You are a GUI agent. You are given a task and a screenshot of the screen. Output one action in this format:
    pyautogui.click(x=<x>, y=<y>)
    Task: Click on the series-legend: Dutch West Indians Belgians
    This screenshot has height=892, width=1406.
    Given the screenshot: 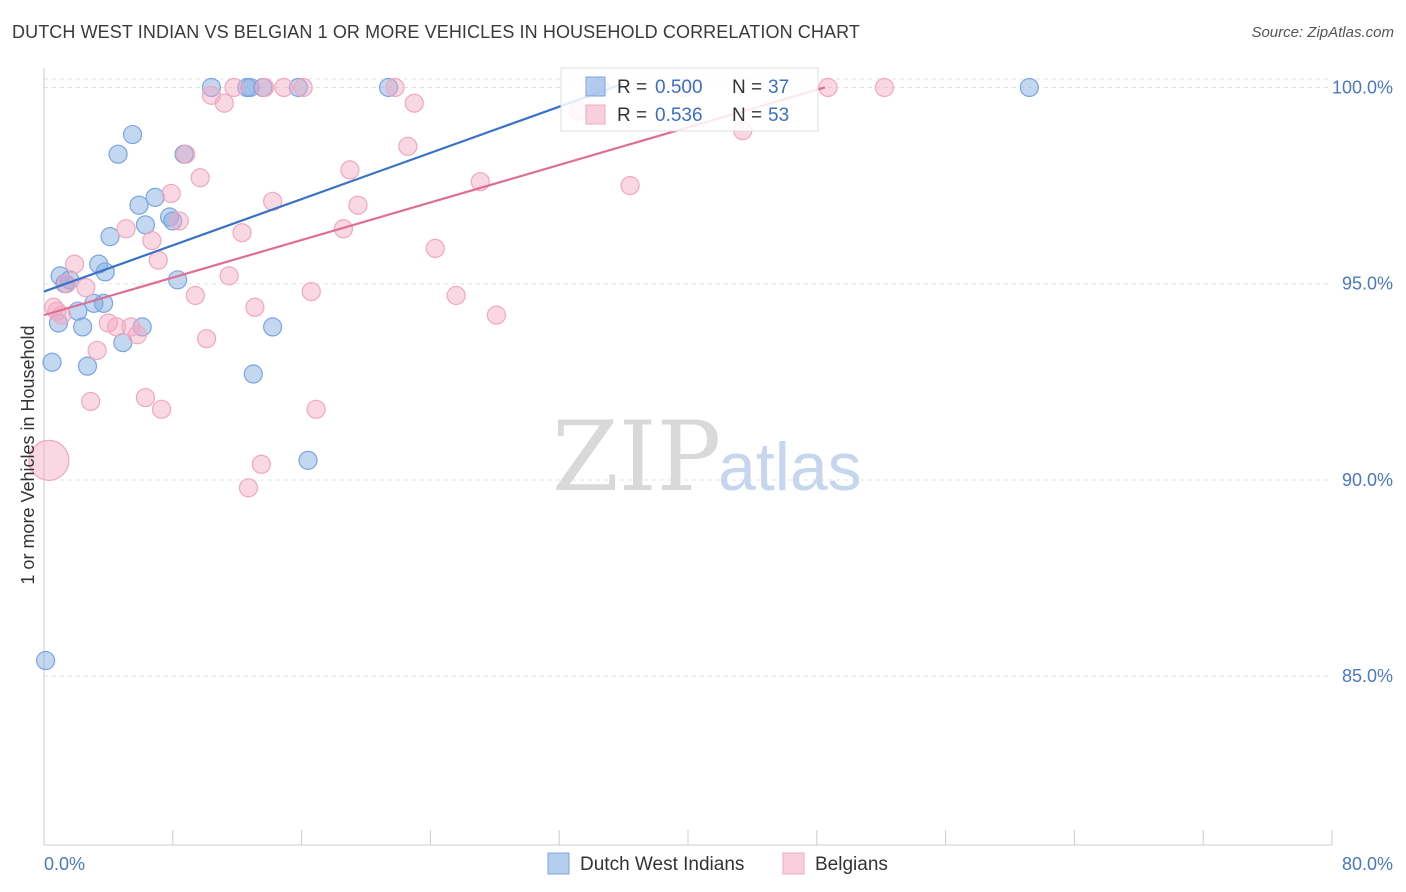 What is the action you would take?
    pyautogui.click(x=717, y=863)
    